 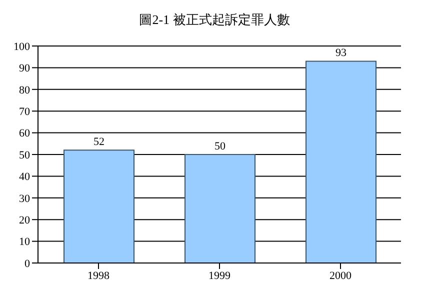 I want to click on y-tick-label: 30, so click(x=24, y=198).